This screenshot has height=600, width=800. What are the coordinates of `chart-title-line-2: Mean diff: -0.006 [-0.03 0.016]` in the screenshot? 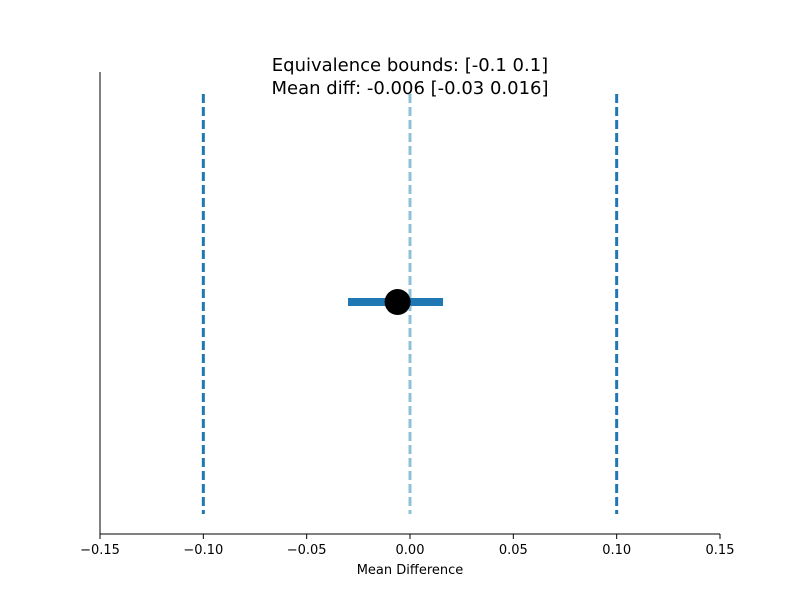 It's located at (410, 88).